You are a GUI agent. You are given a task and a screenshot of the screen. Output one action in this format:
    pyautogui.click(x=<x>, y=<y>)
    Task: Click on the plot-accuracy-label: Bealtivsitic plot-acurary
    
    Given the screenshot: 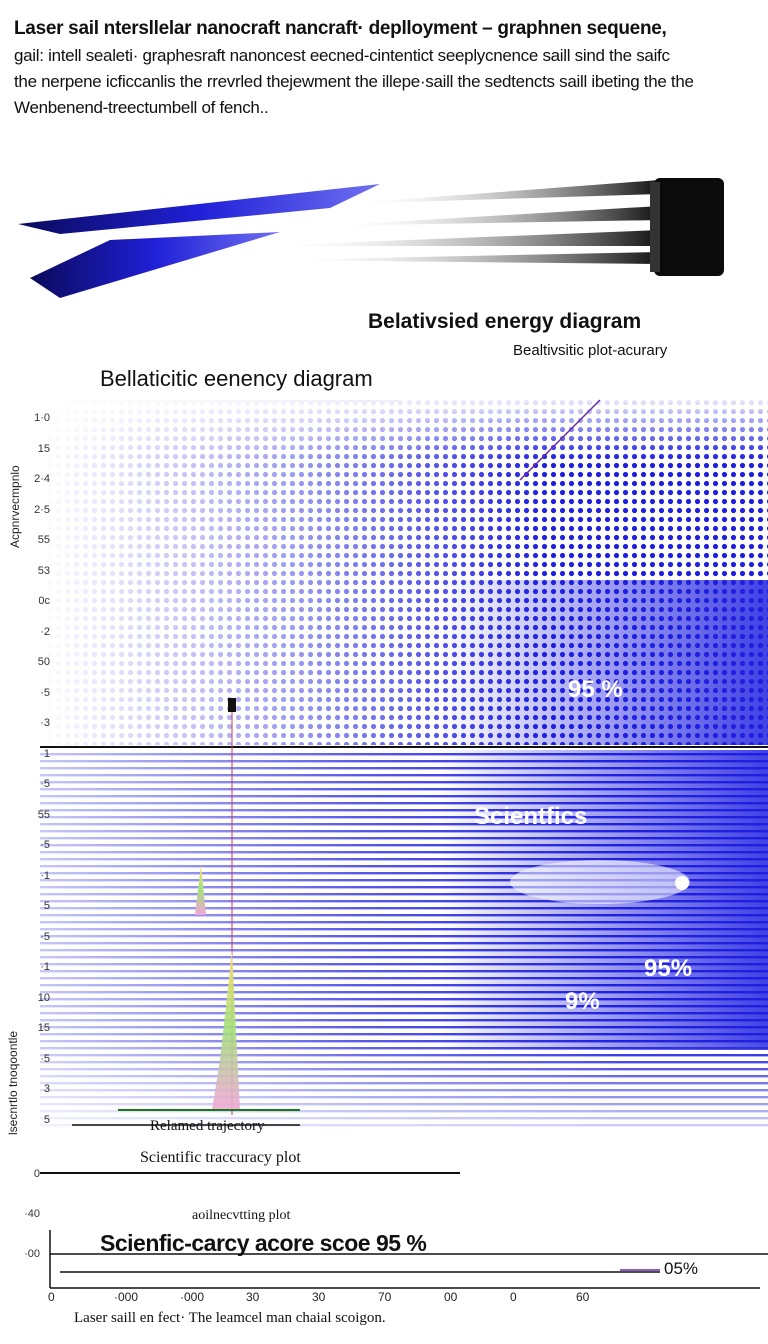 What is the action you would take?
    pyautogui.click(x=590, y=350)
    